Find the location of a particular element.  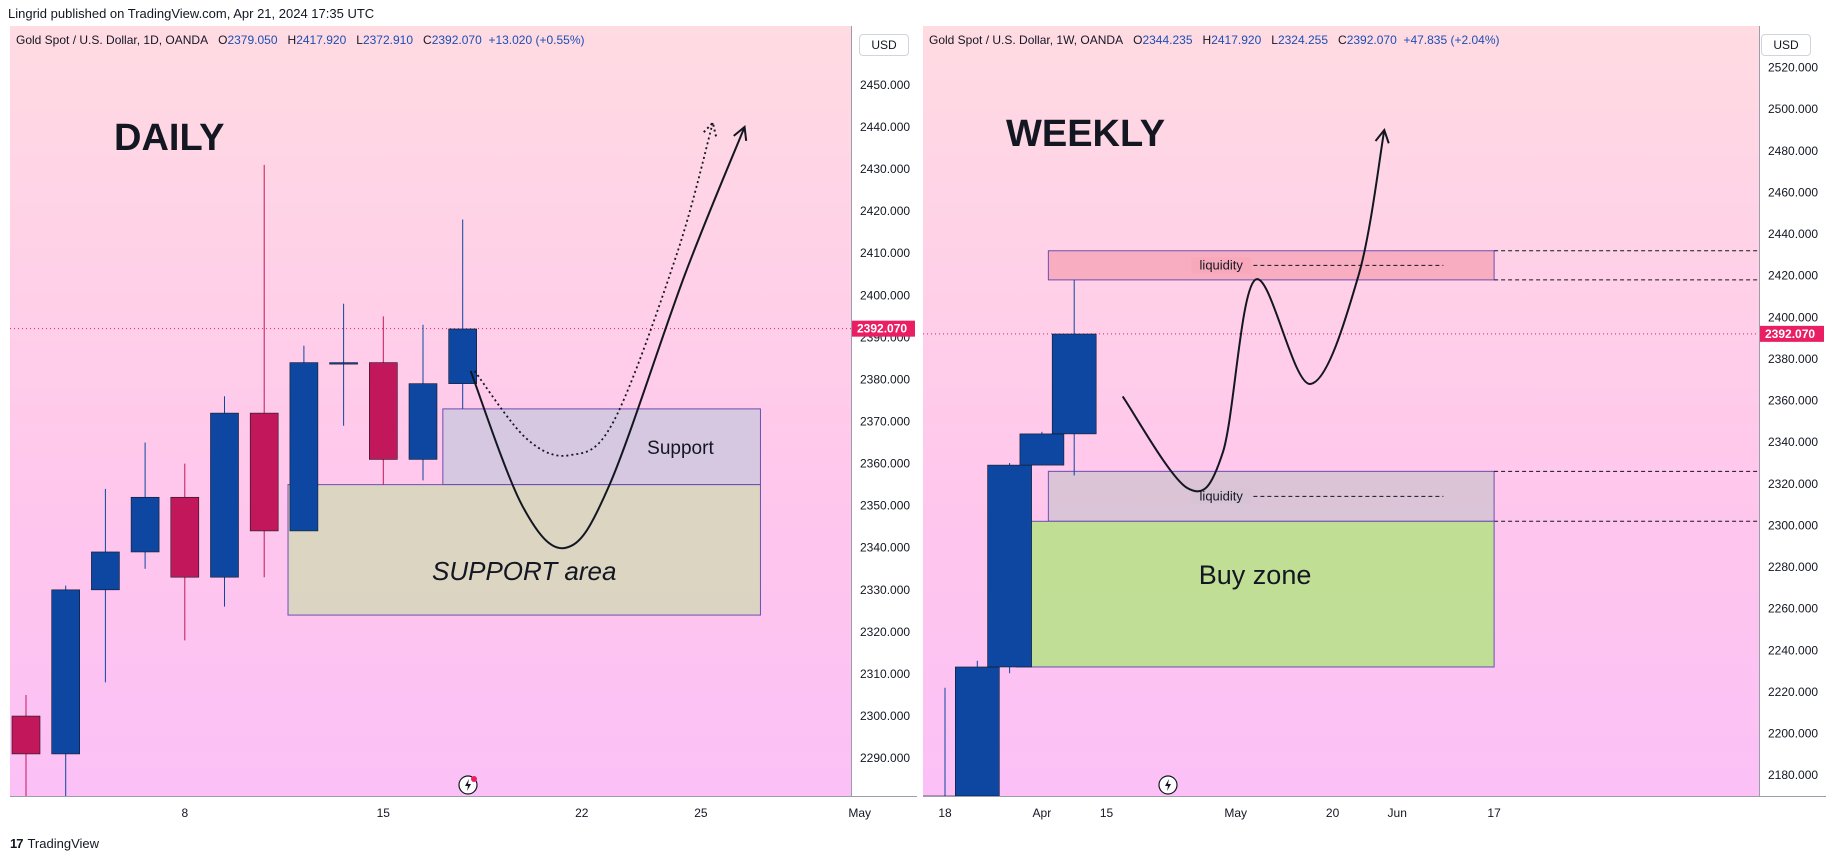

weekly-high-value: 2417.920 is located at coordinates (1236, 40).